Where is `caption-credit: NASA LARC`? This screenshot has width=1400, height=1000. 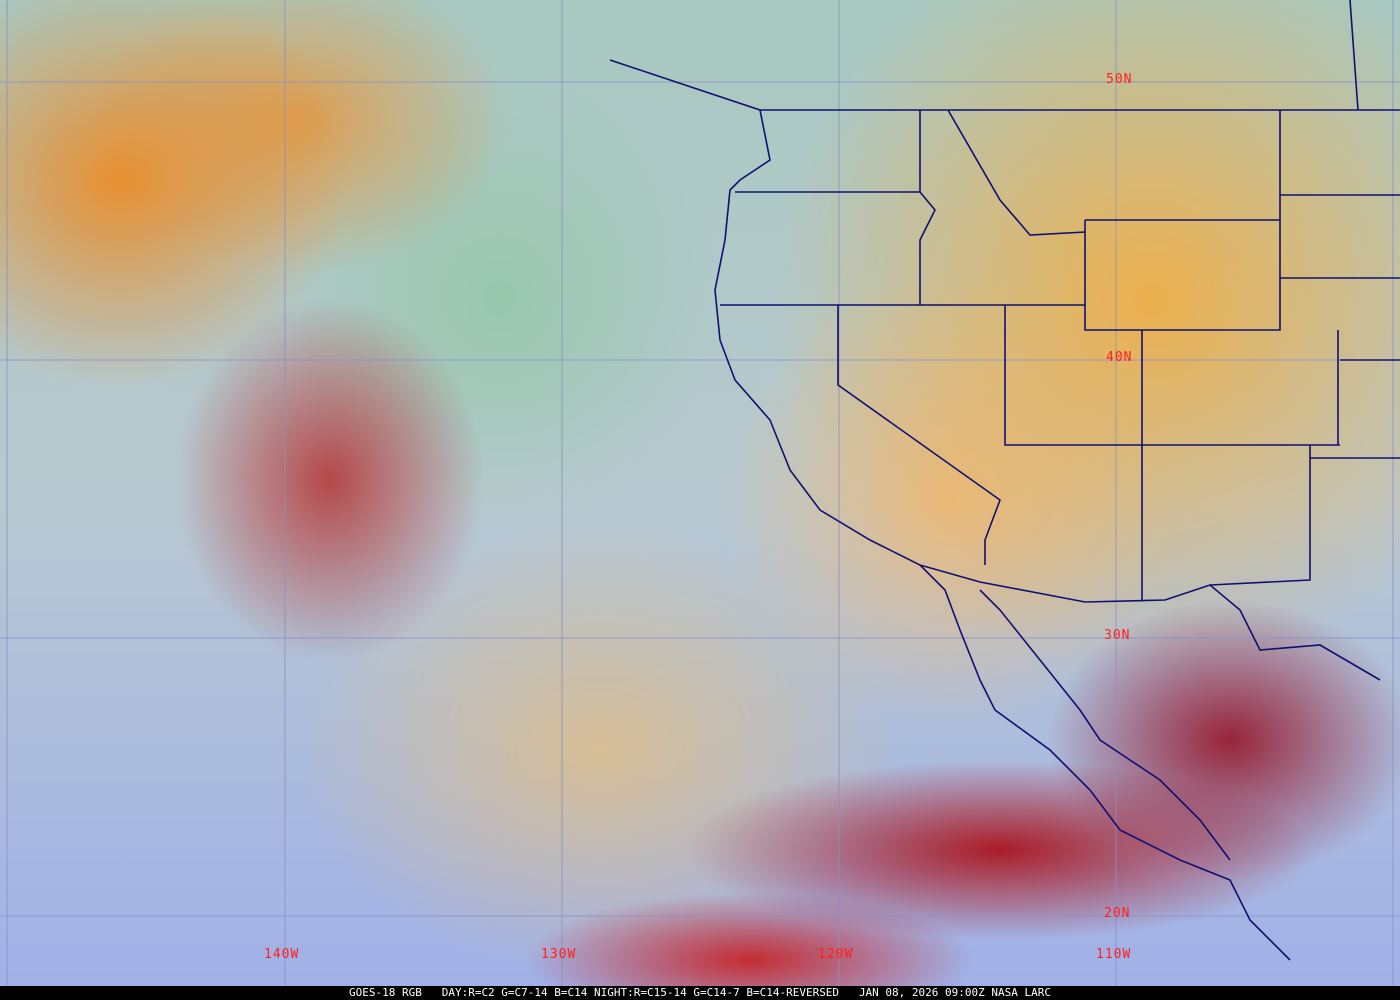
caption-credit: NASA LARC is located at coordinates (1021, 992).